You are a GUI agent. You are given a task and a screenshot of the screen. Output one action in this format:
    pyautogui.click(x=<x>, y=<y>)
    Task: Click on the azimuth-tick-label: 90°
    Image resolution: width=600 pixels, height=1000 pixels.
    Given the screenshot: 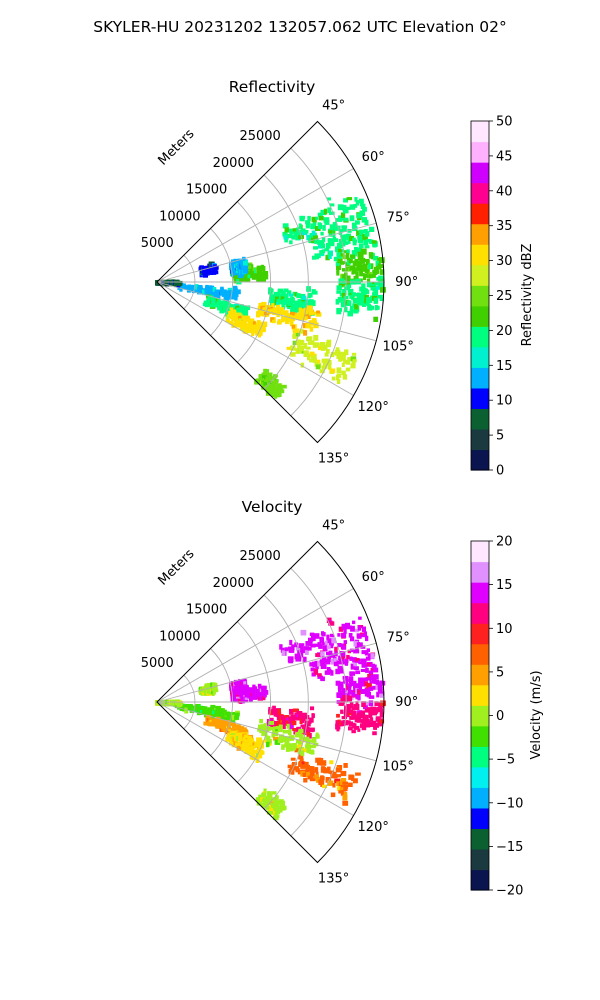 What is the action you would take?
    pyautogui.click(x=406, y=702)
    